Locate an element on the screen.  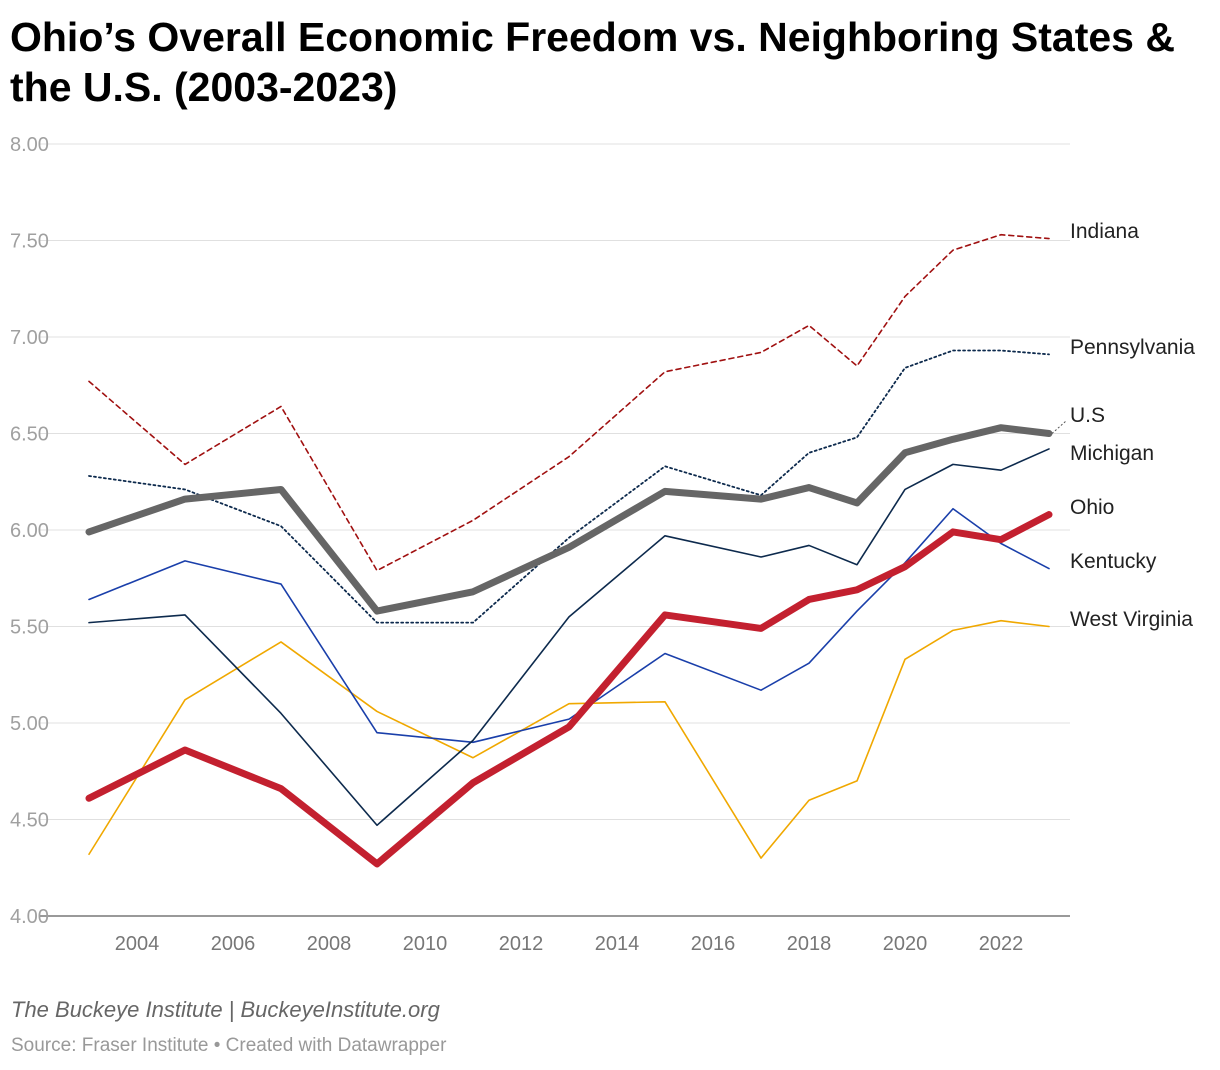
series-label-u-s: U.S is located at coordinates (1087, 415).